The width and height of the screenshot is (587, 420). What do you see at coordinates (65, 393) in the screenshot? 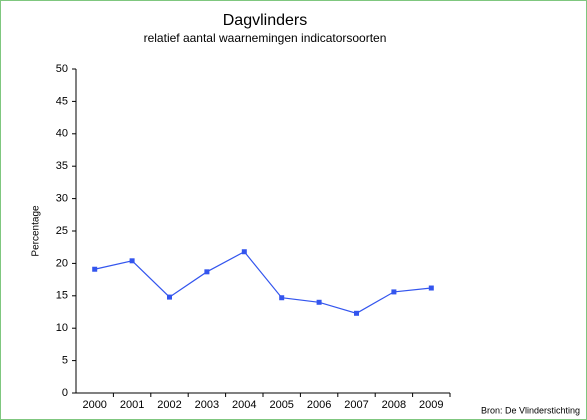
I see `y-tick-label: 0` at bounding box center [65, 393].